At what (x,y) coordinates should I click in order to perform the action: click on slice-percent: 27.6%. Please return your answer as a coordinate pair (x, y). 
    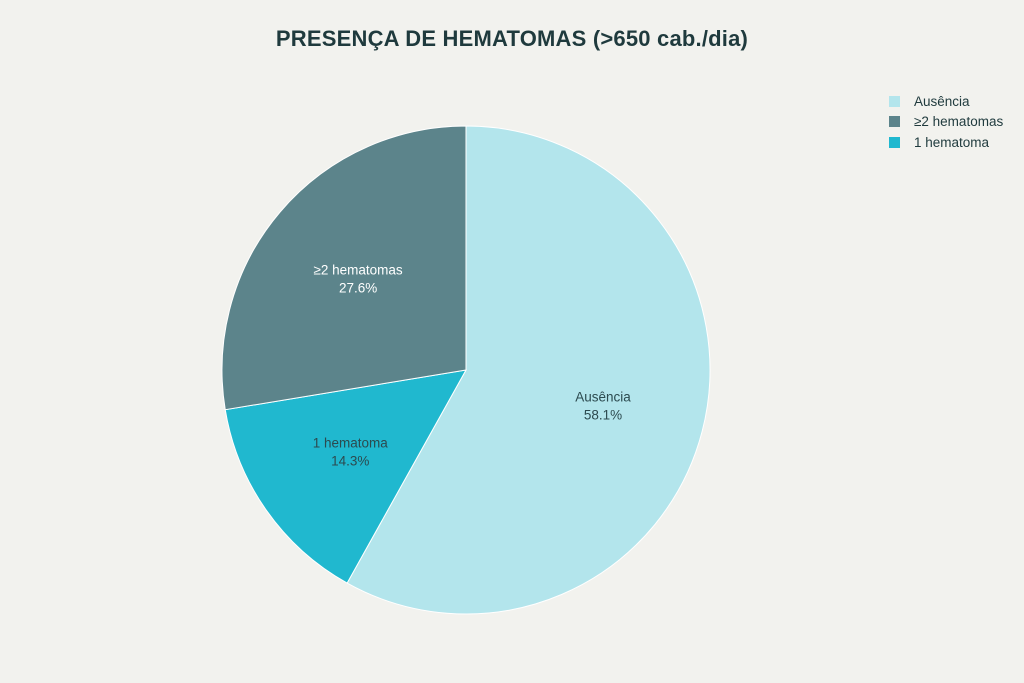
    Looking at the image, I should click on (358, 287).